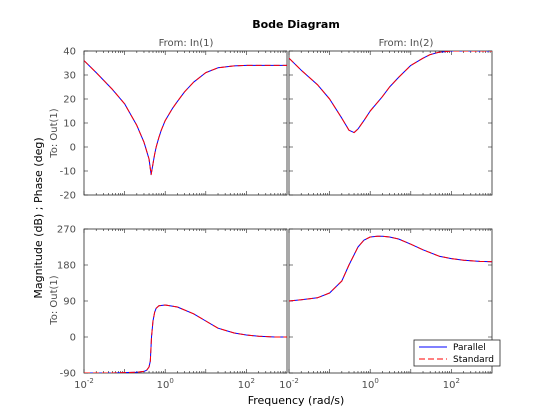 The image size is (560, 420). What do you see at coordinates (473, 360) in the screenshot?
I see `legend-label-standard: Standard` at bounding box center [473, 360].